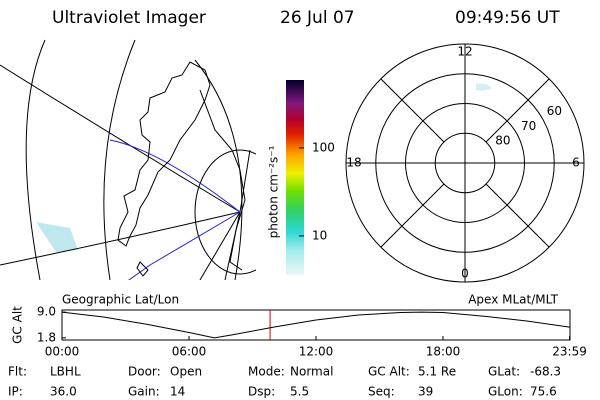 This screenshot has height=400, width=600. I want to click on colorbar-label: photon cm⁻²s⁻¹, so click(274, 191).